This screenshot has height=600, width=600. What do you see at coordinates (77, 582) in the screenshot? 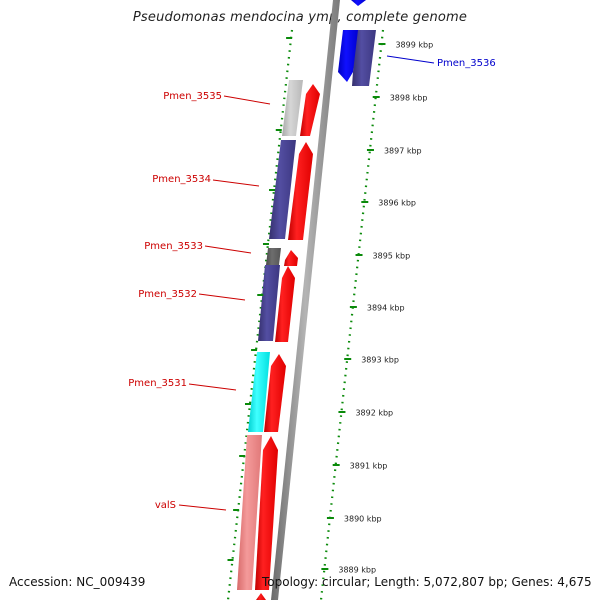
I see `accession-text: Accession: NC_009439` at bounding box center [77, 582].